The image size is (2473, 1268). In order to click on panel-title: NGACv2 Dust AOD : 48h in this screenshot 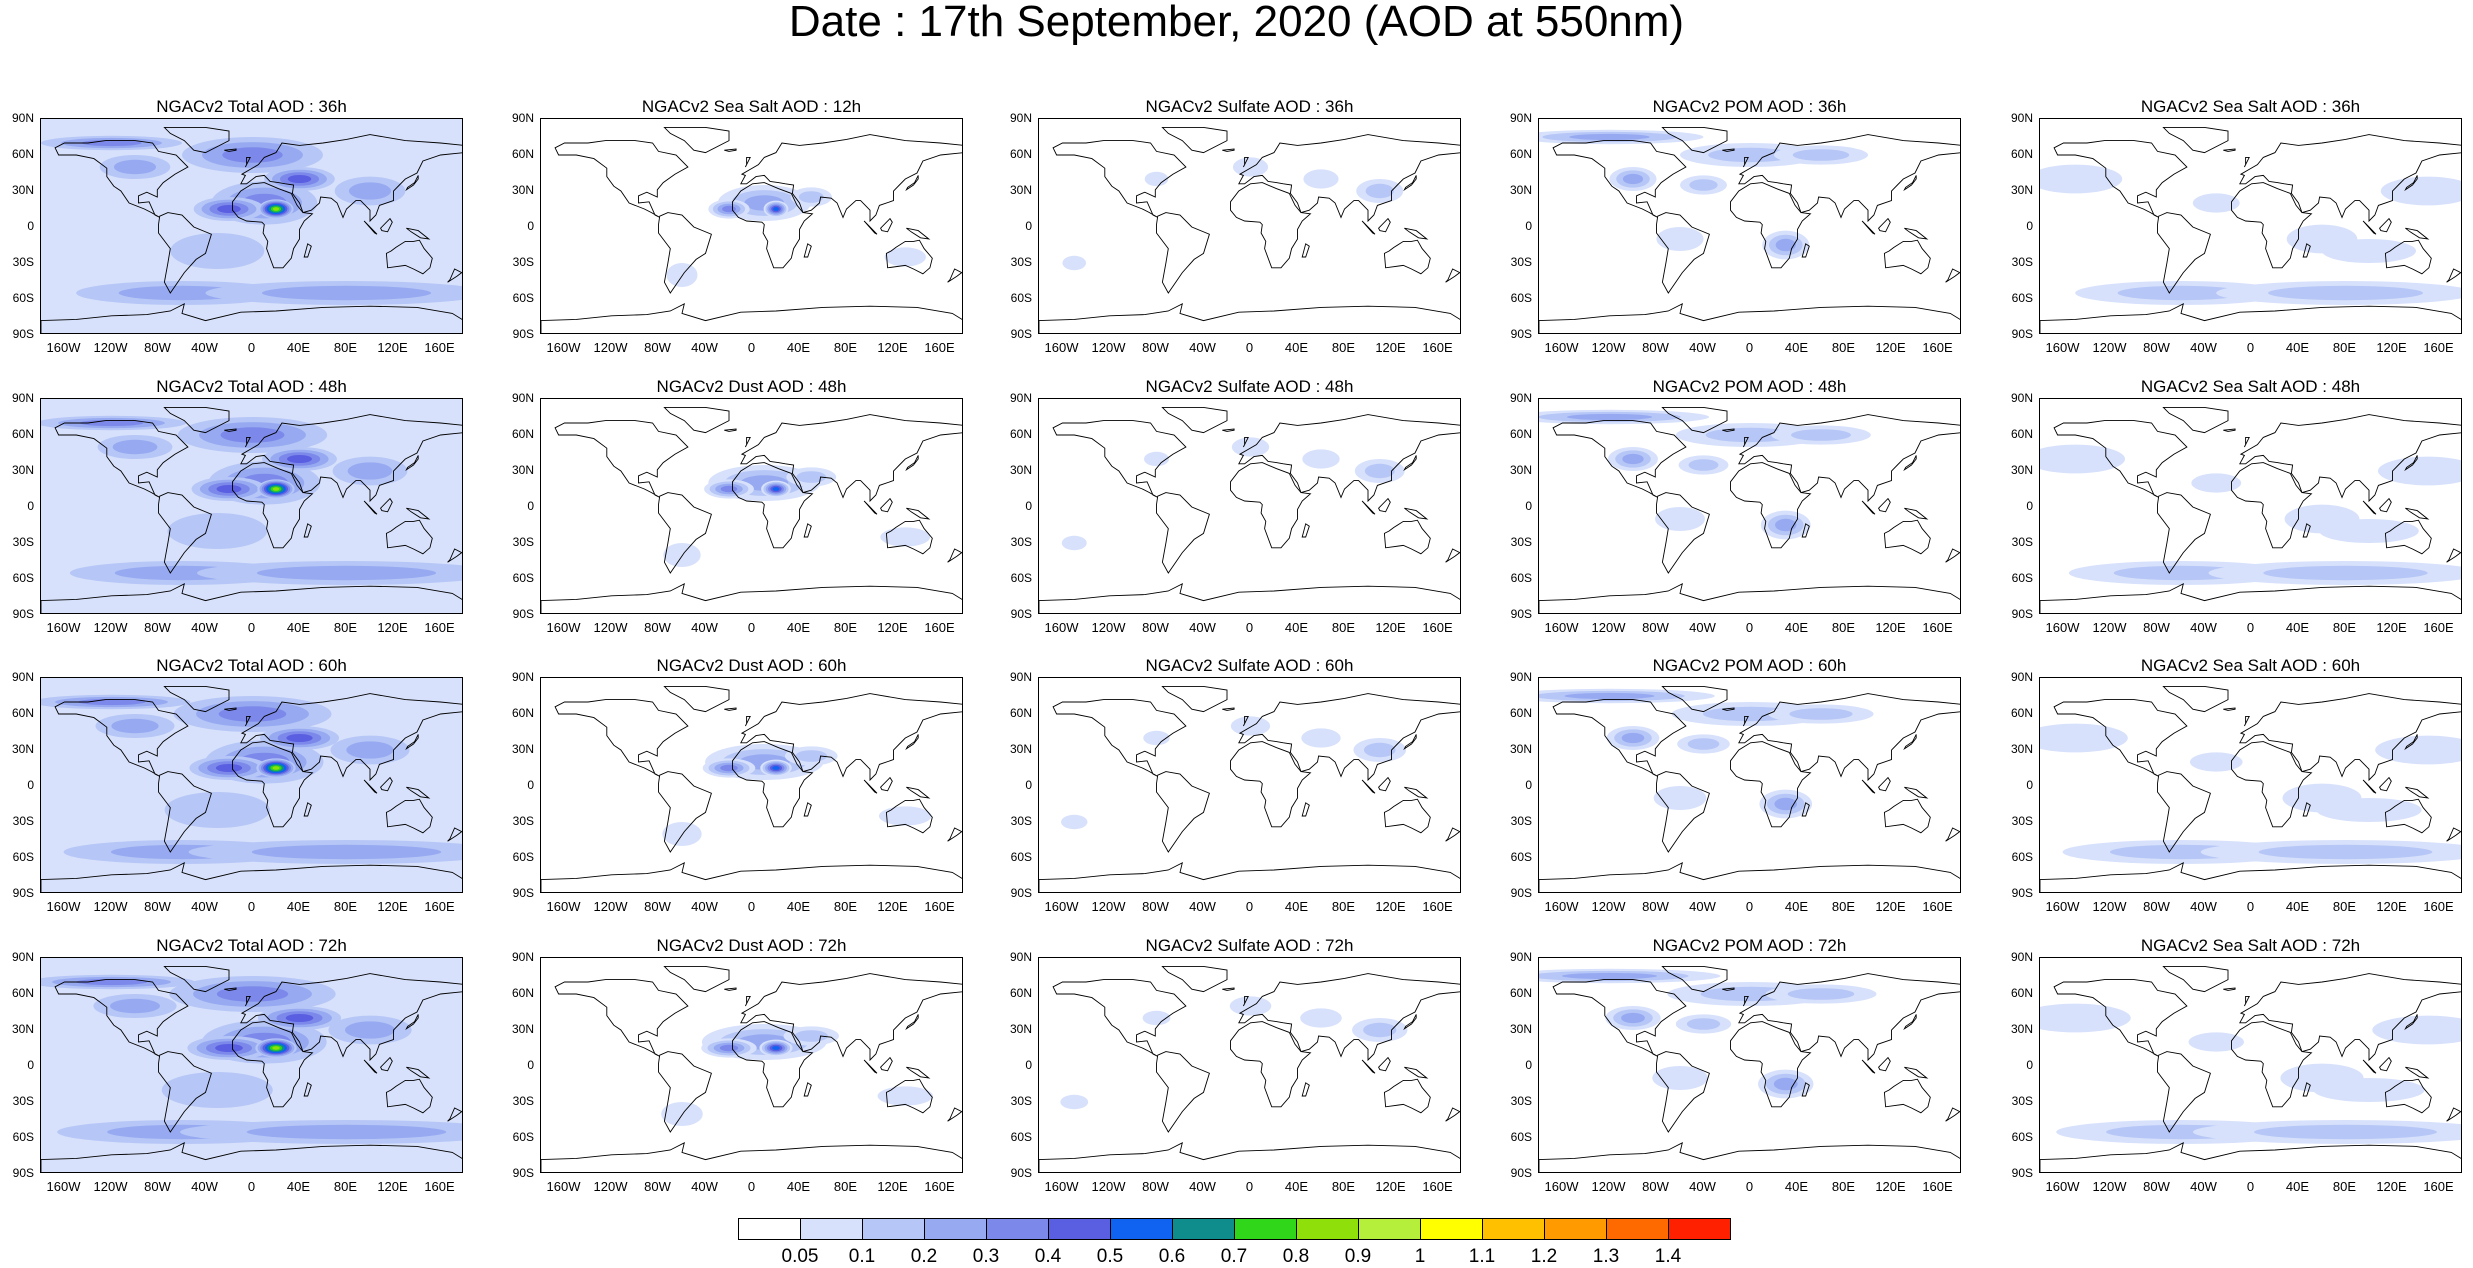, I will do `click(751, 386)`.